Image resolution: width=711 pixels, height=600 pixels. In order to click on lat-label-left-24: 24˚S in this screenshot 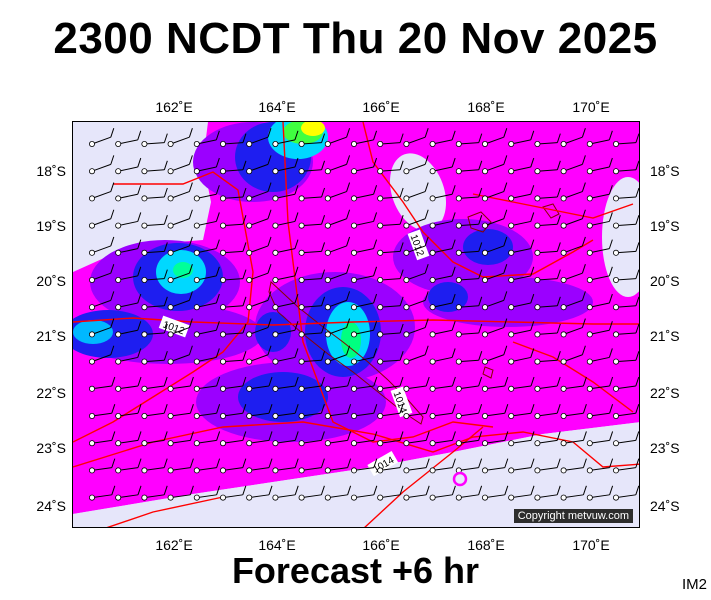, I will do `click(51, 506)`.